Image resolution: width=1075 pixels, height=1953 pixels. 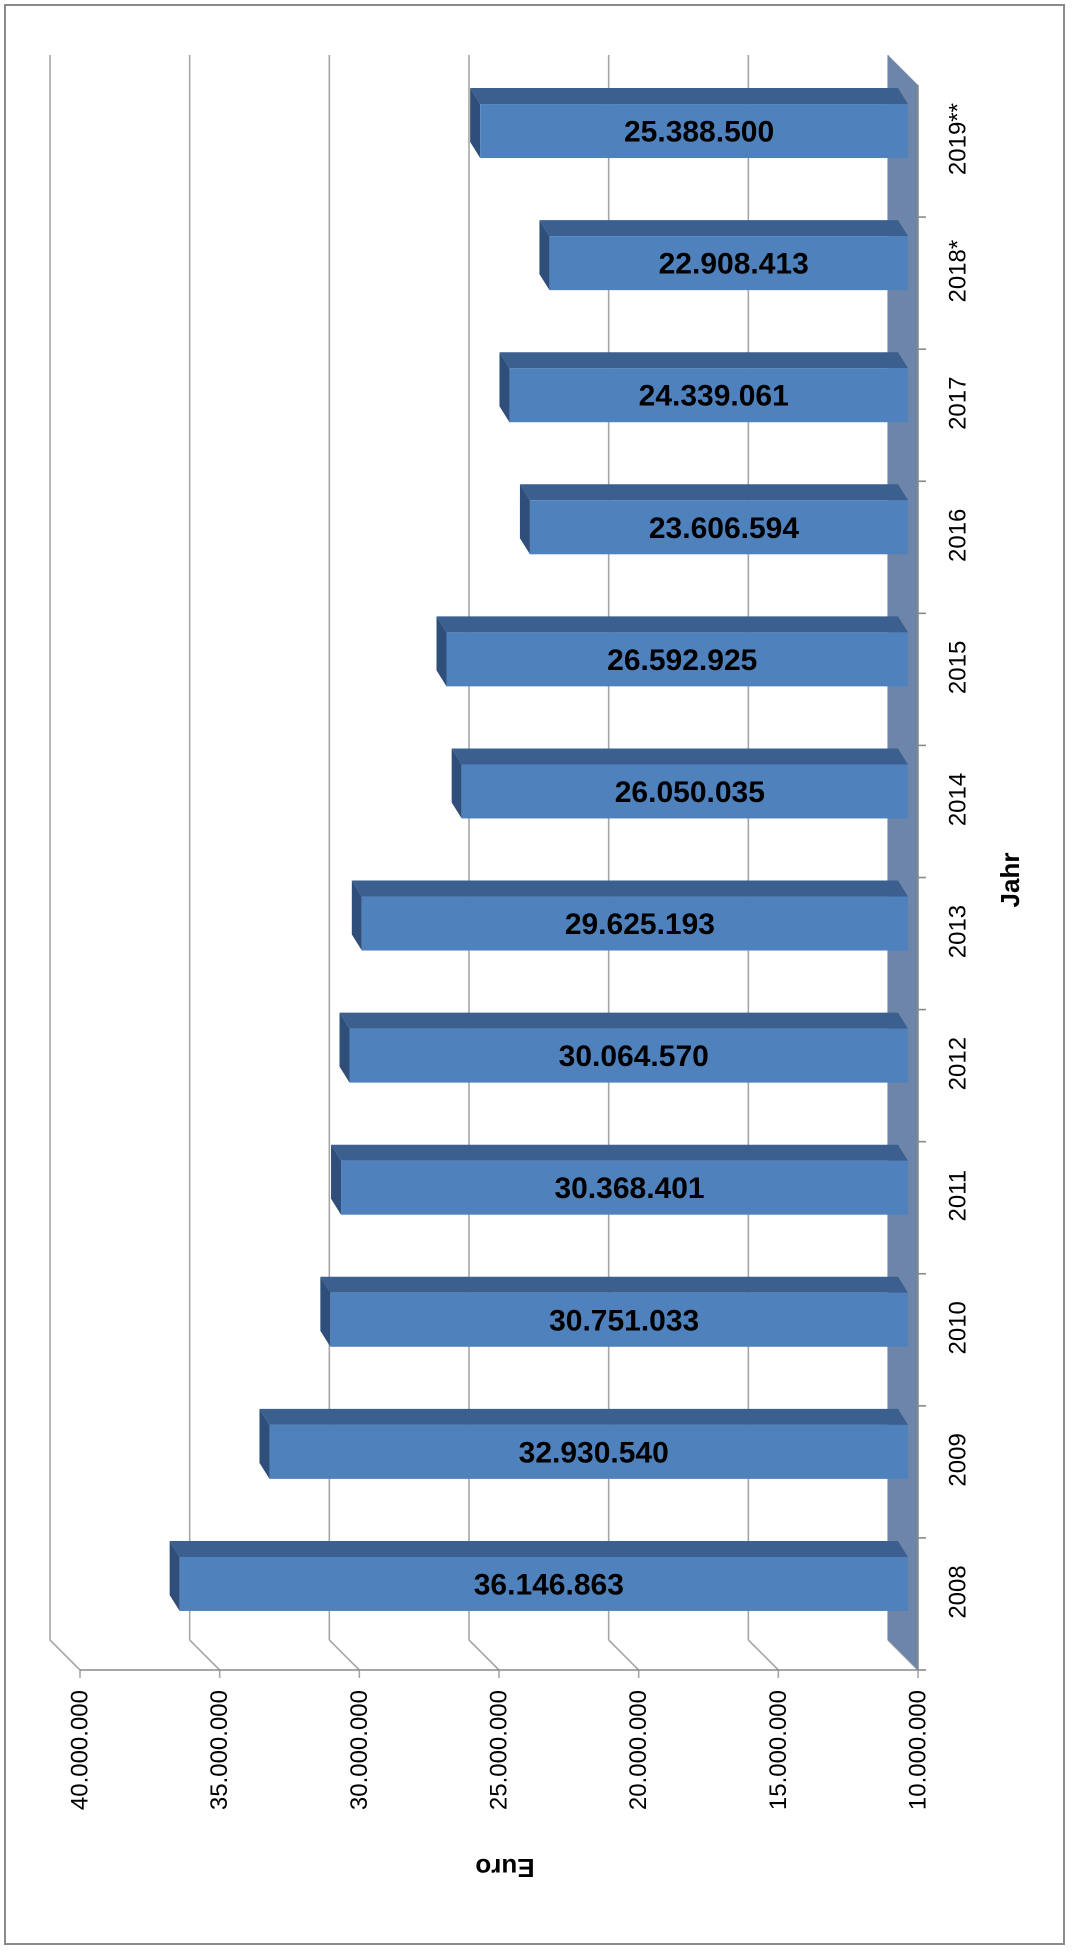 What do you see at coordinates (634, 1056) in the screenshot?
I see `data-label: 30.064.570` at bounding box center [634, 1056].